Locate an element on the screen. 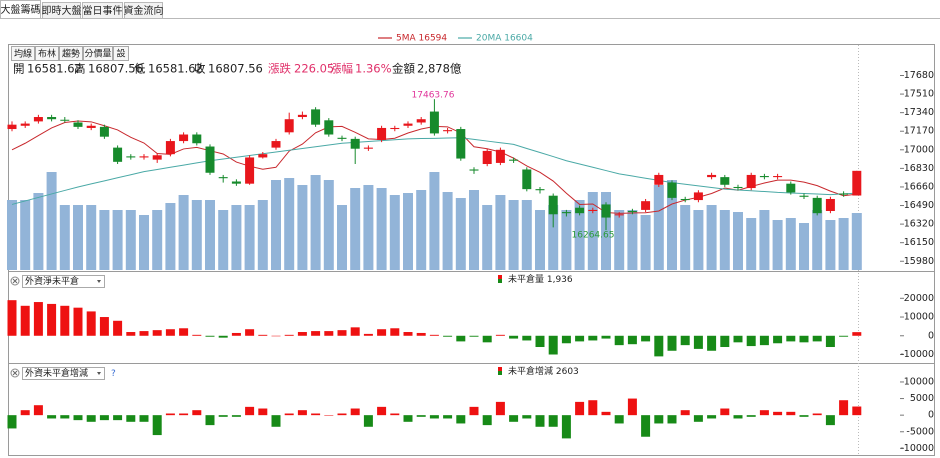  dropdown-label: 外資淨未平倉 is located at coordinates (52, 281).